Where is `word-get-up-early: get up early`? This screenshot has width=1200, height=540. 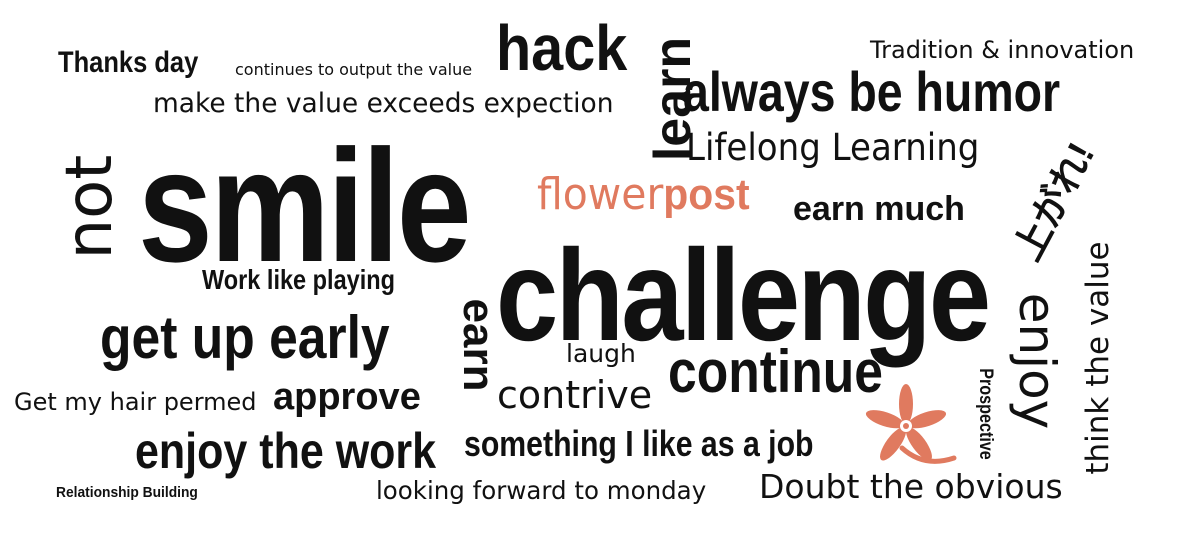
word-get-up-early: get up early is located at coordinates (245, 337).